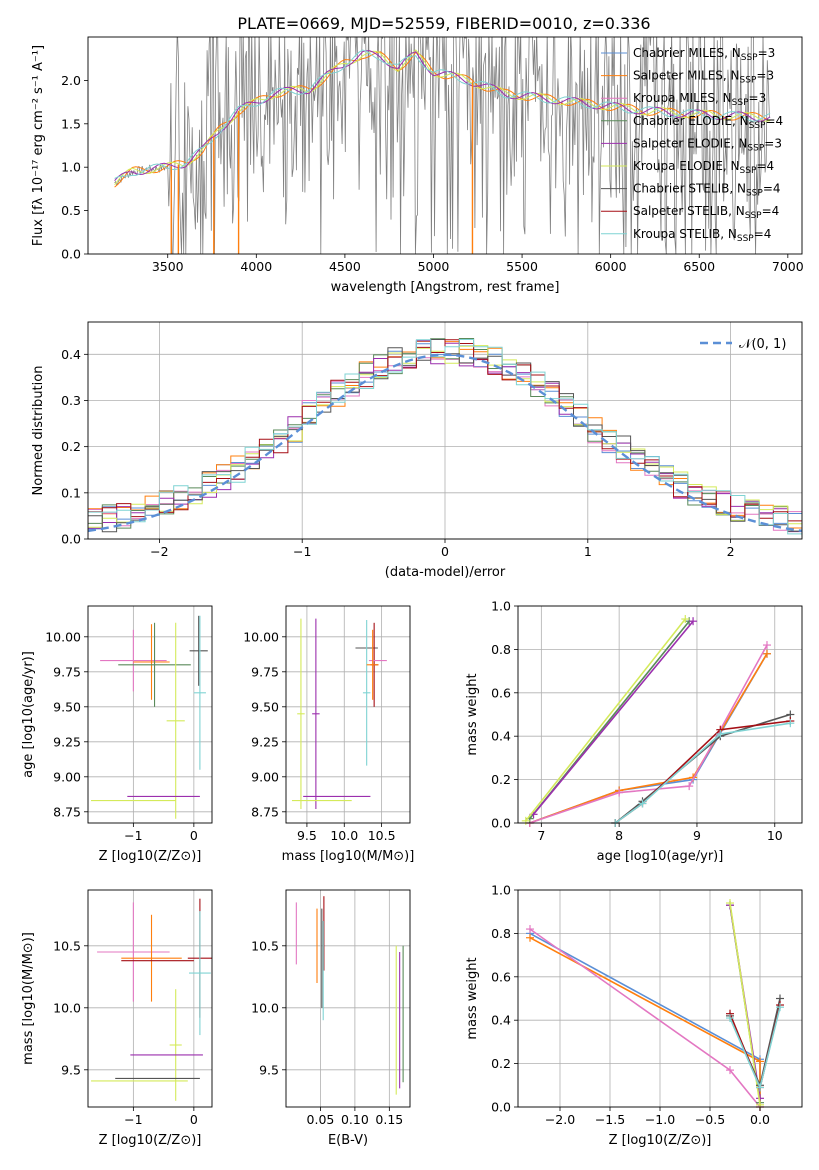  I want to click on x-tick-label: 3500, so click(168, 266).